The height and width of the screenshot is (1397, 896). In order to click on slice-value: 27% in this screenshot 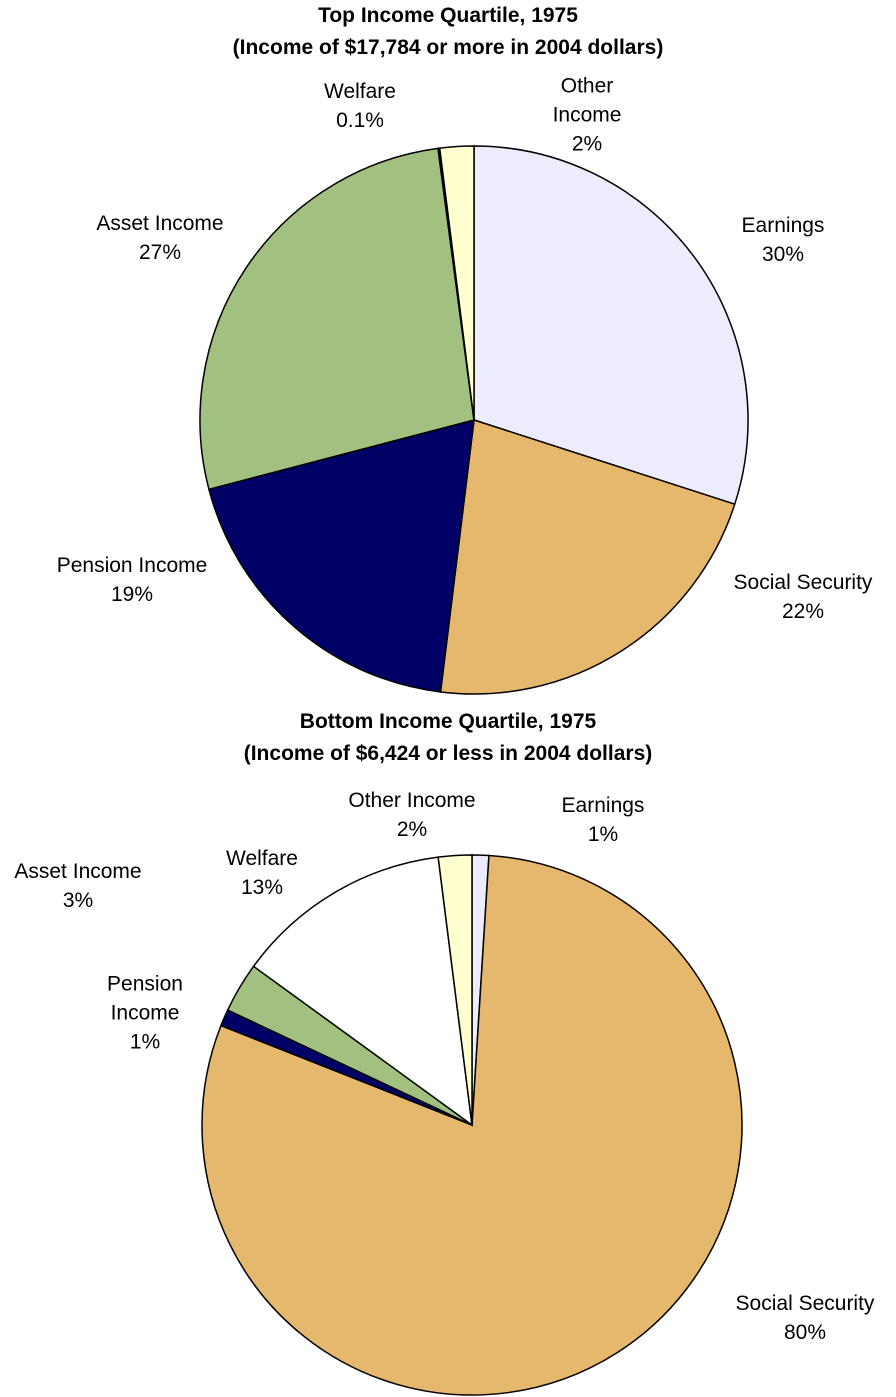, I will do `click(160, 252)`.